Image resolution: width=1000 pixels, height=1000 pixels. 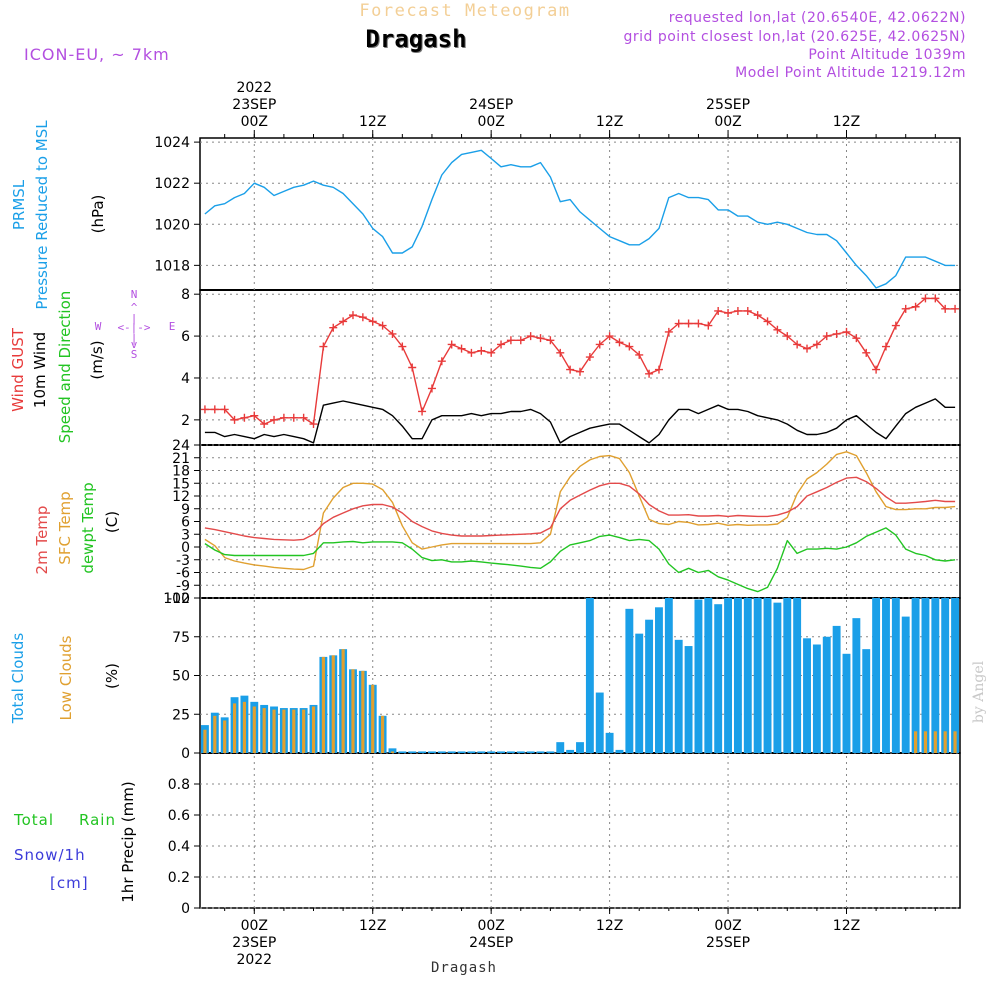 What do you see at coordinates (98, 214) in the screenshot?
I see `pressure-unit: (hPa)` at bounding box center [98, 214].